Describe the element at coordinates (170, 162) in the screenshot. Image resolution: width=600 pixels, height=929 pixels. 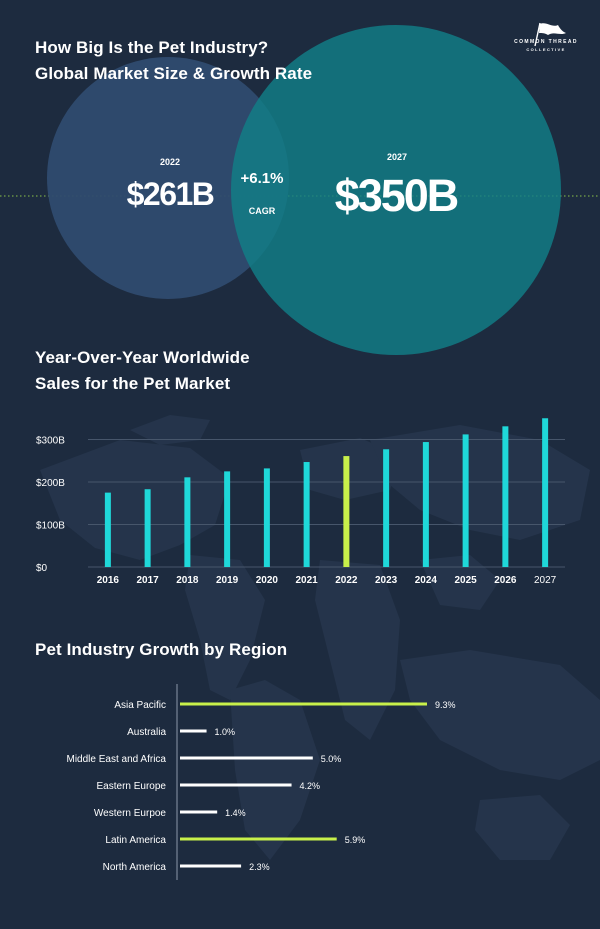
I see `year-2022-label: 2022` at that location.